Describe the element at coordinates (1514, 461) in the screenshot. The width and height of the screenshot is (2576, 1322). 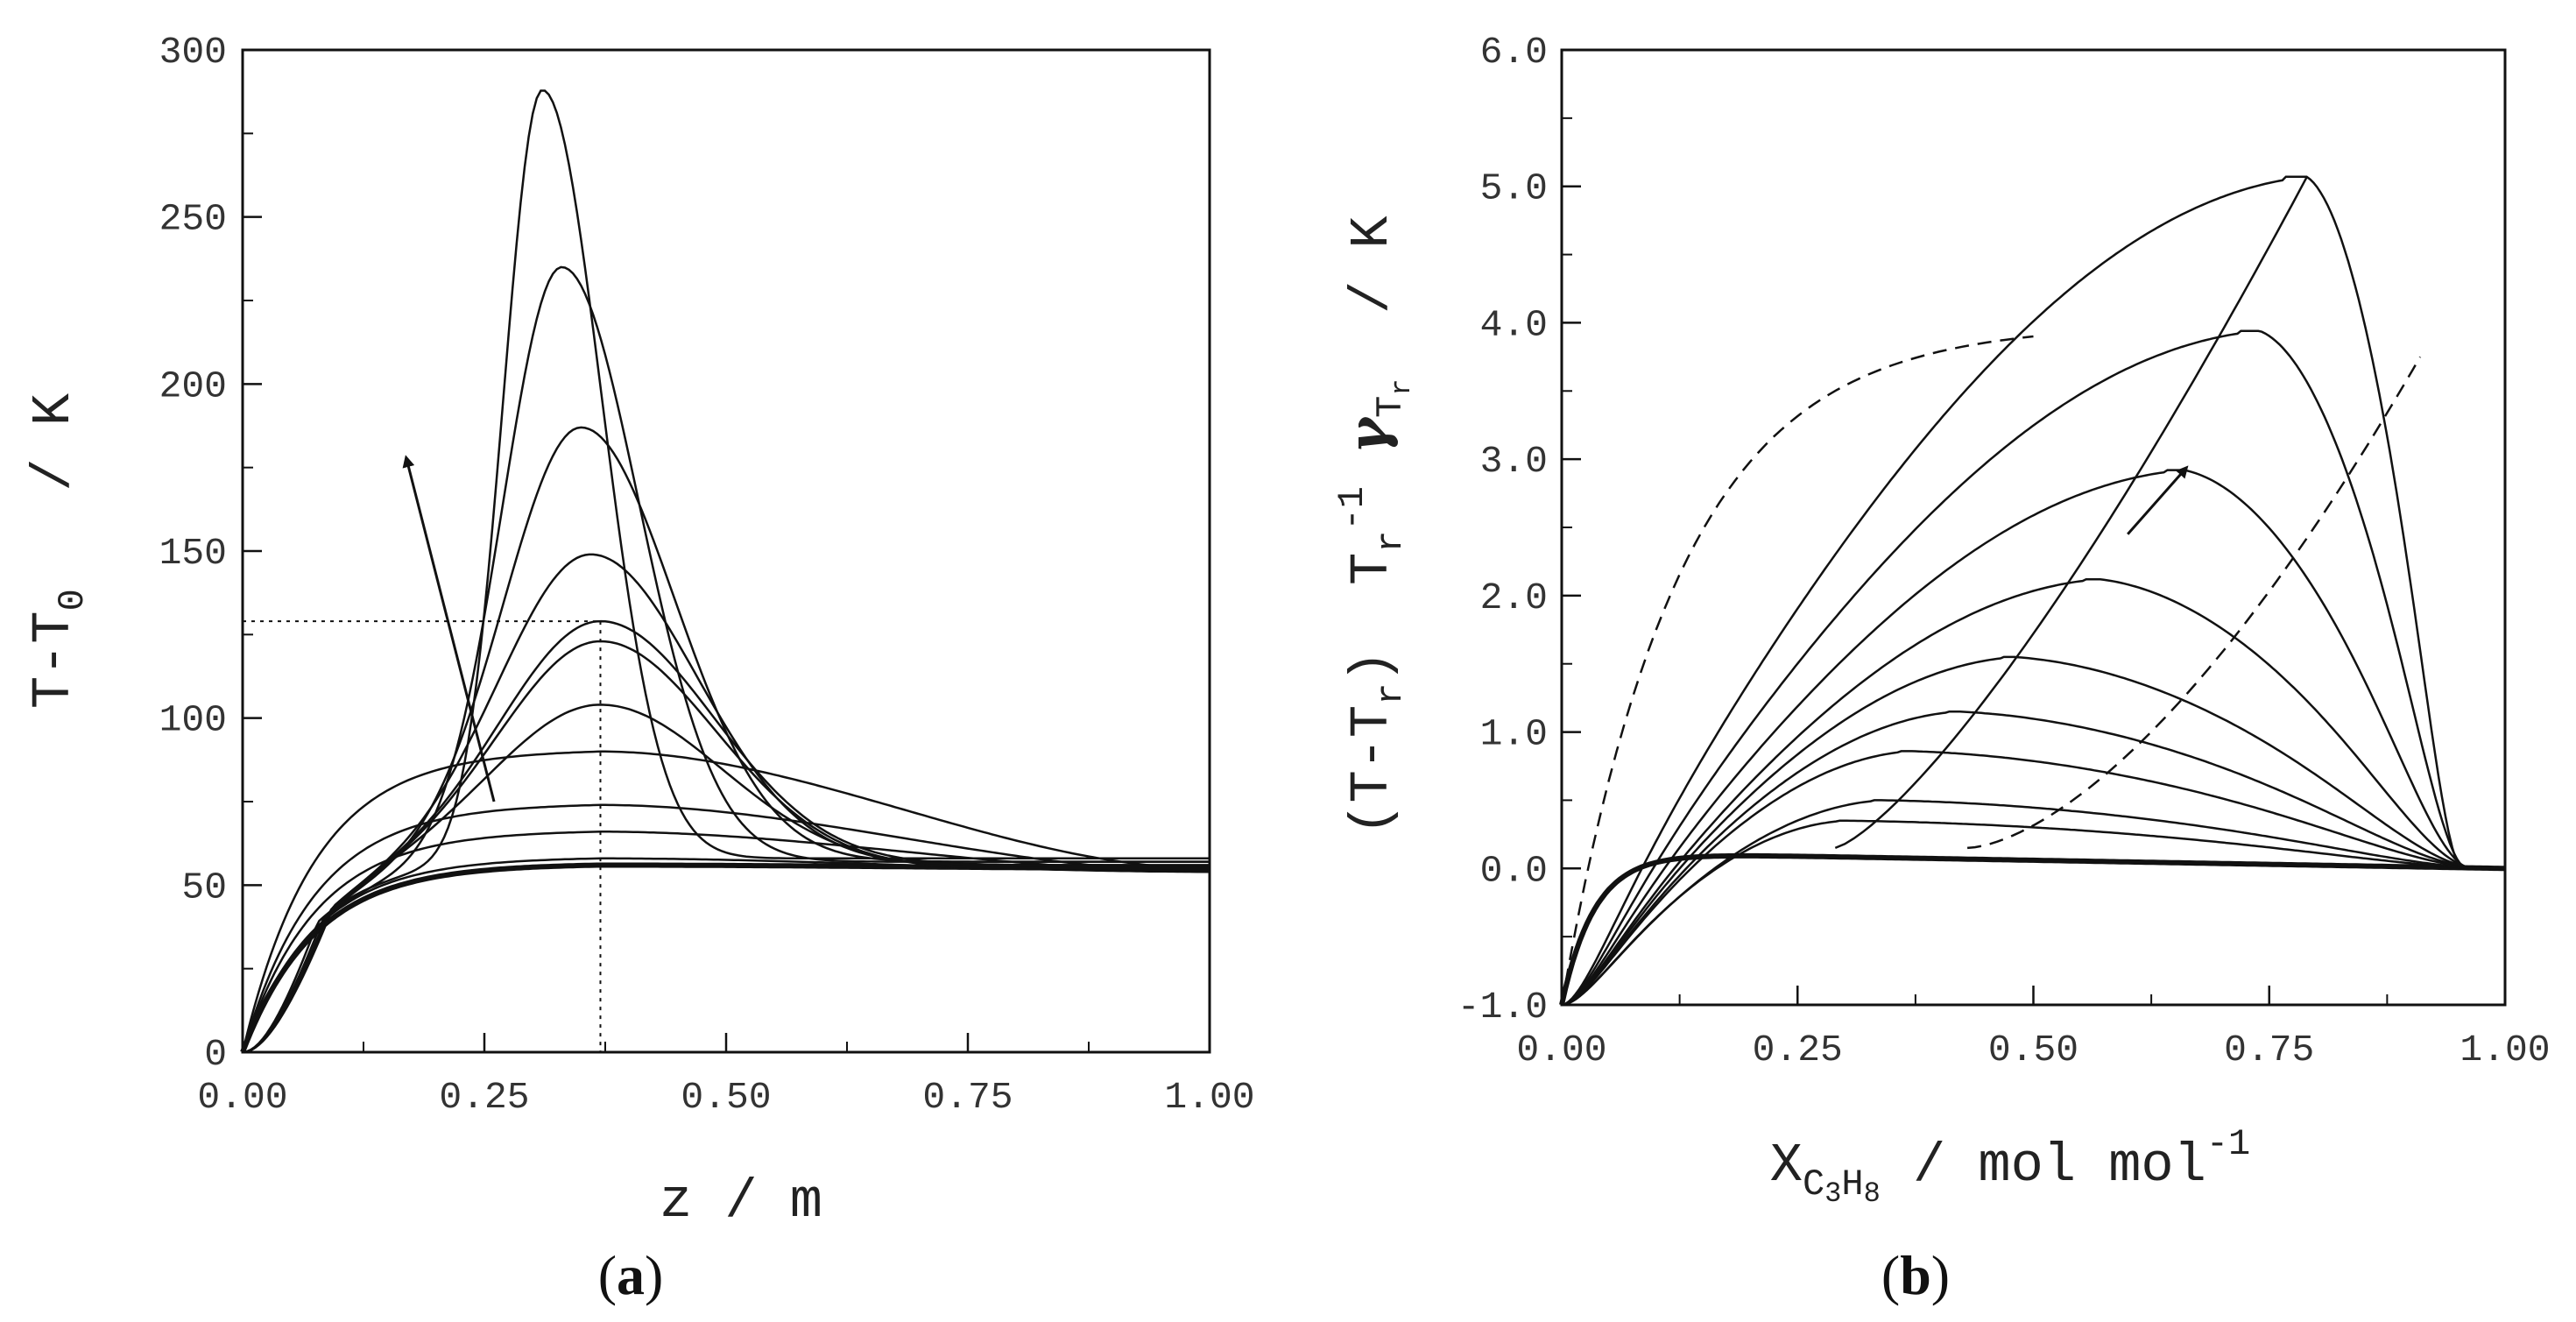
I see `b-ytick-label: 3.0` at that location.